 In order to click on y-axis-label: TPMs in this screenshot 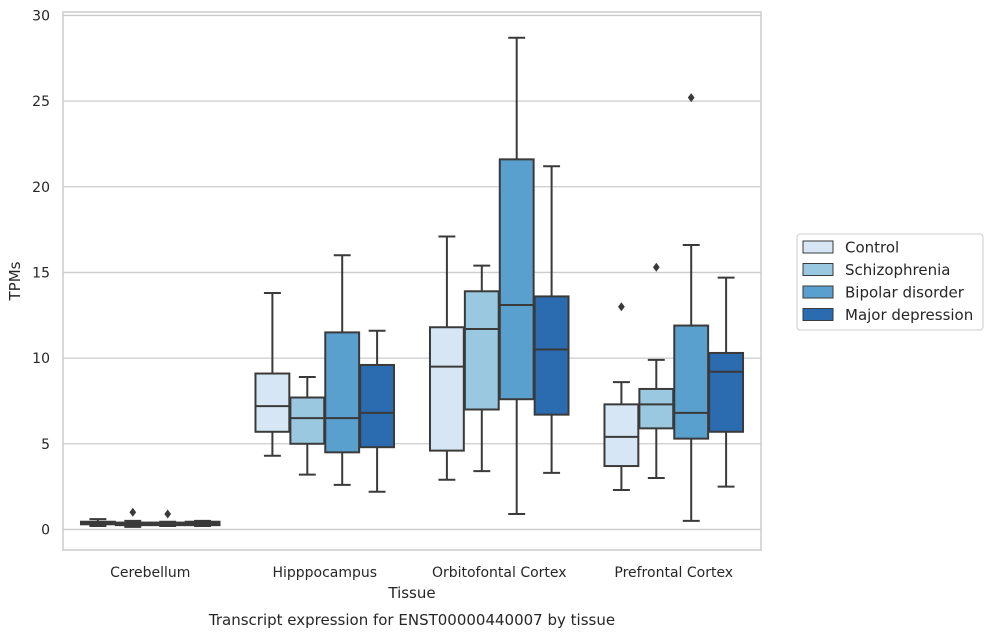, I will do `click(15, 281)`.